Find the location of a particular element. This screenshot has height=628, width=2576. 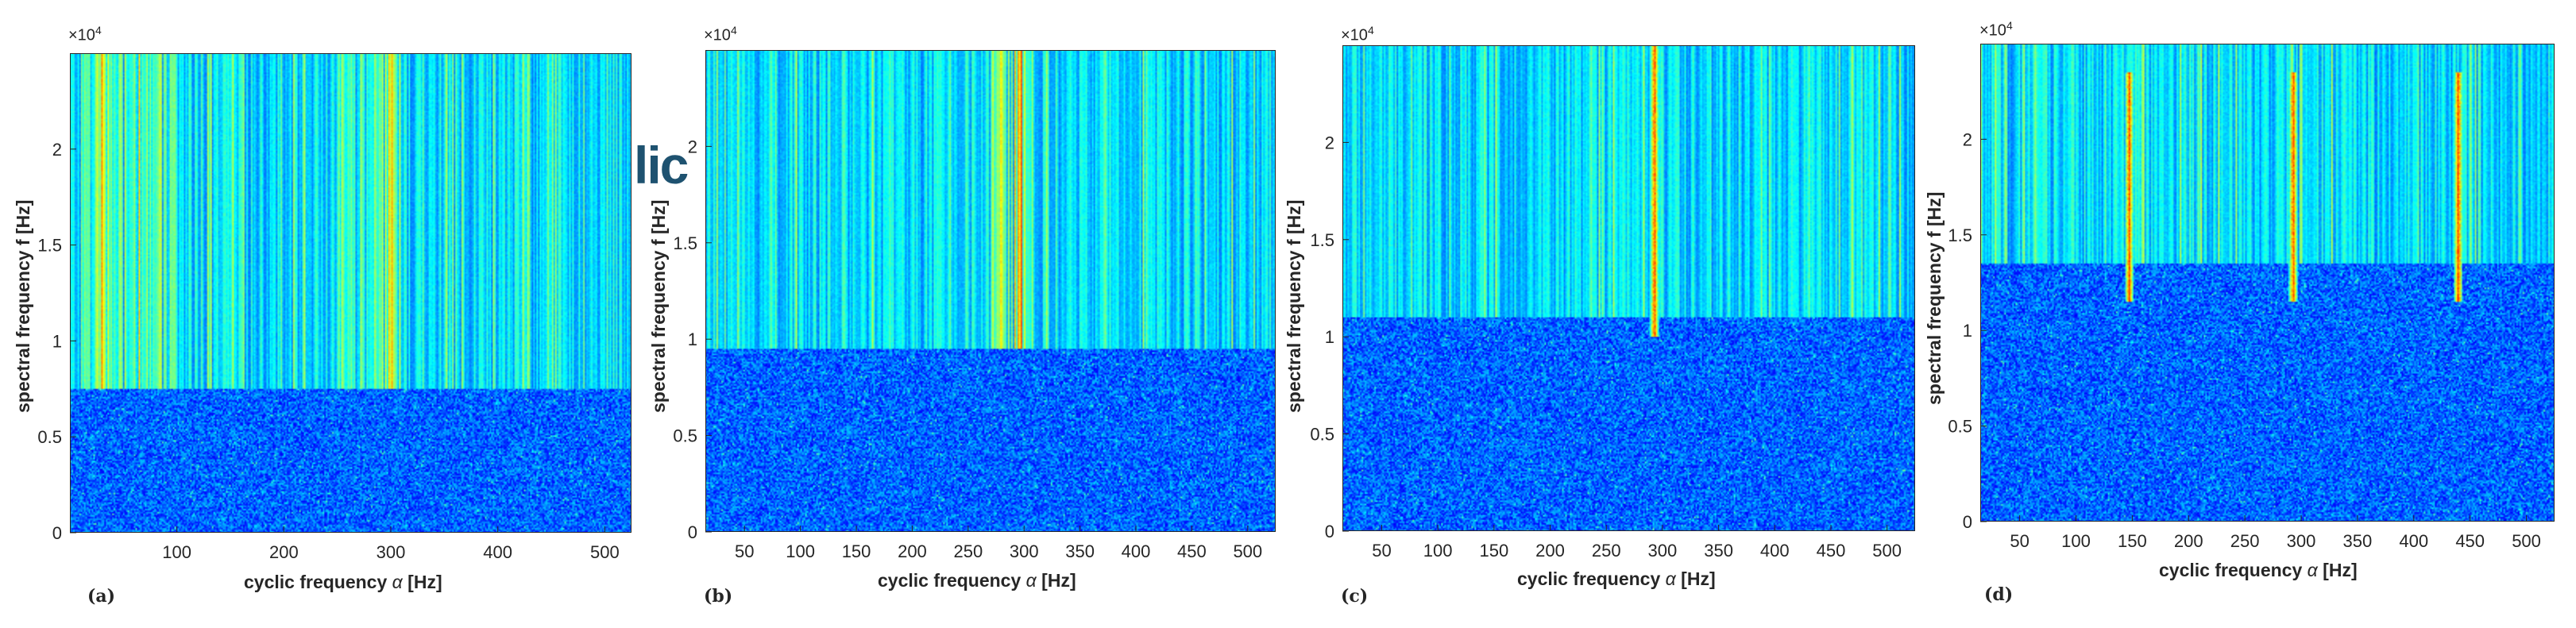

panel-label: (a) is located at coordinates (101, 596).